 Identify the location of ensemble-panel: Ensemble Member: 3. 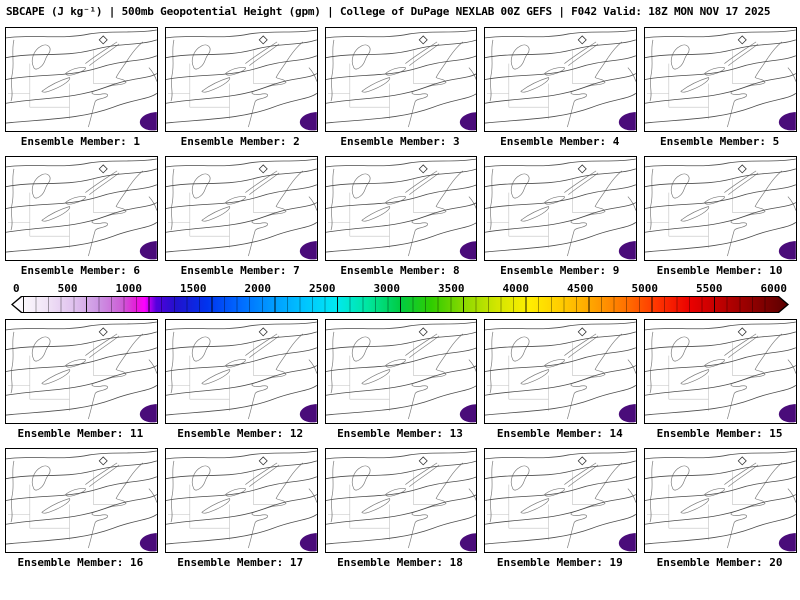
(401, 88).